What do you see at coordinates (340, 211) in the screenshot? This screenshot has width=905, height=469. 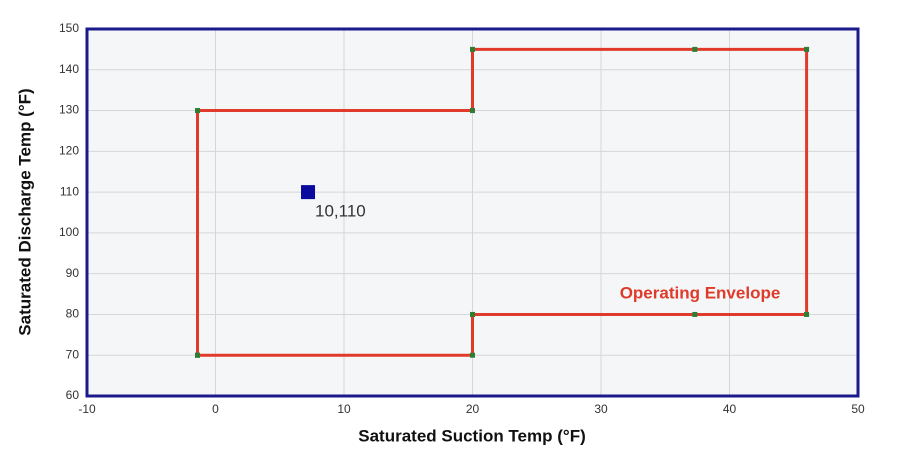 I see `point-label: 10,110` at bounding box center [340, 211].